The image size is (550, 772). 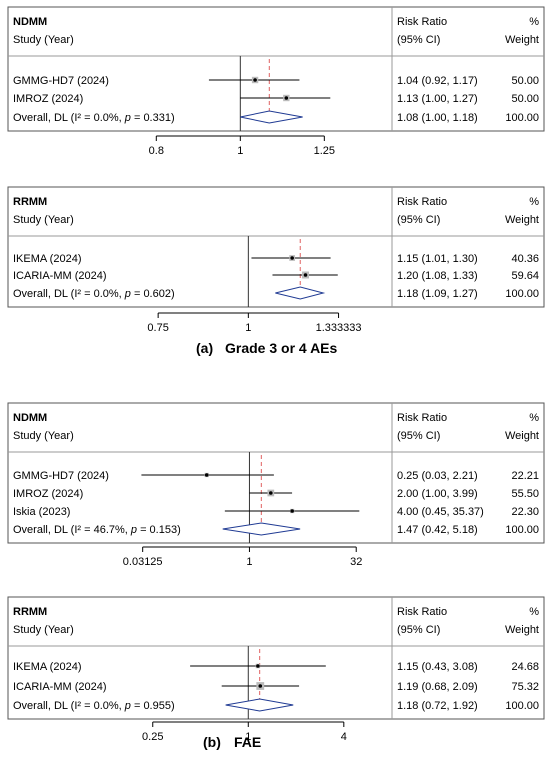 I want to click on caption-a-letter: (a), so click(x=204, y=348).